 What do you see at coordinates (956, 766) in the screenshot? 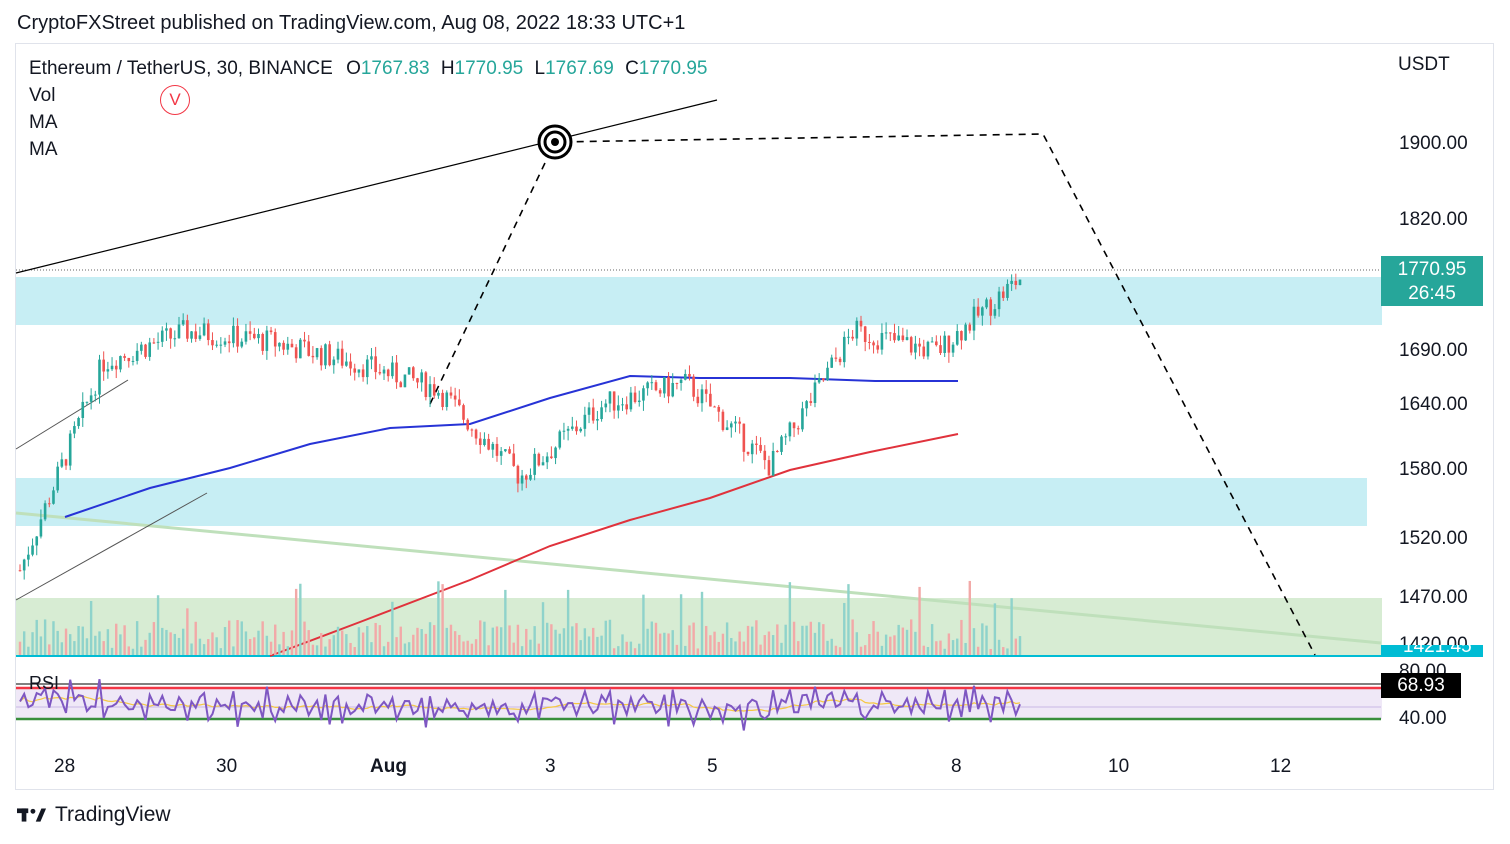
I see `x-tick: 8` at bounding box center [956, 766].